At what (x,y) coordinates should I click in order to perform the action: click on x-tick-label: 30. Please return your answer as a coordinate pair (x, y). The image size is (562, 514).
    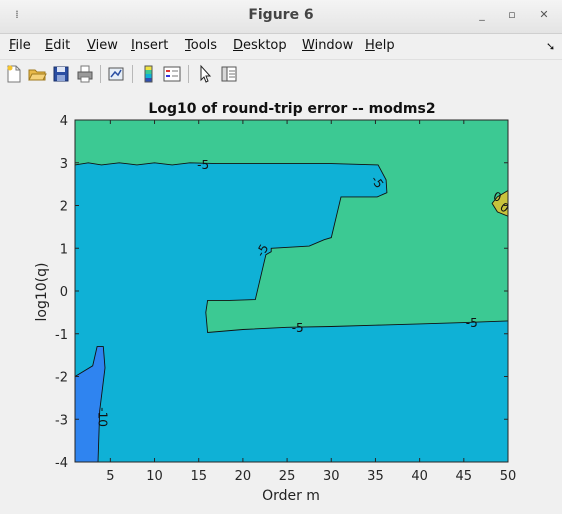
    Looking at the image, I should click on (331, 476).